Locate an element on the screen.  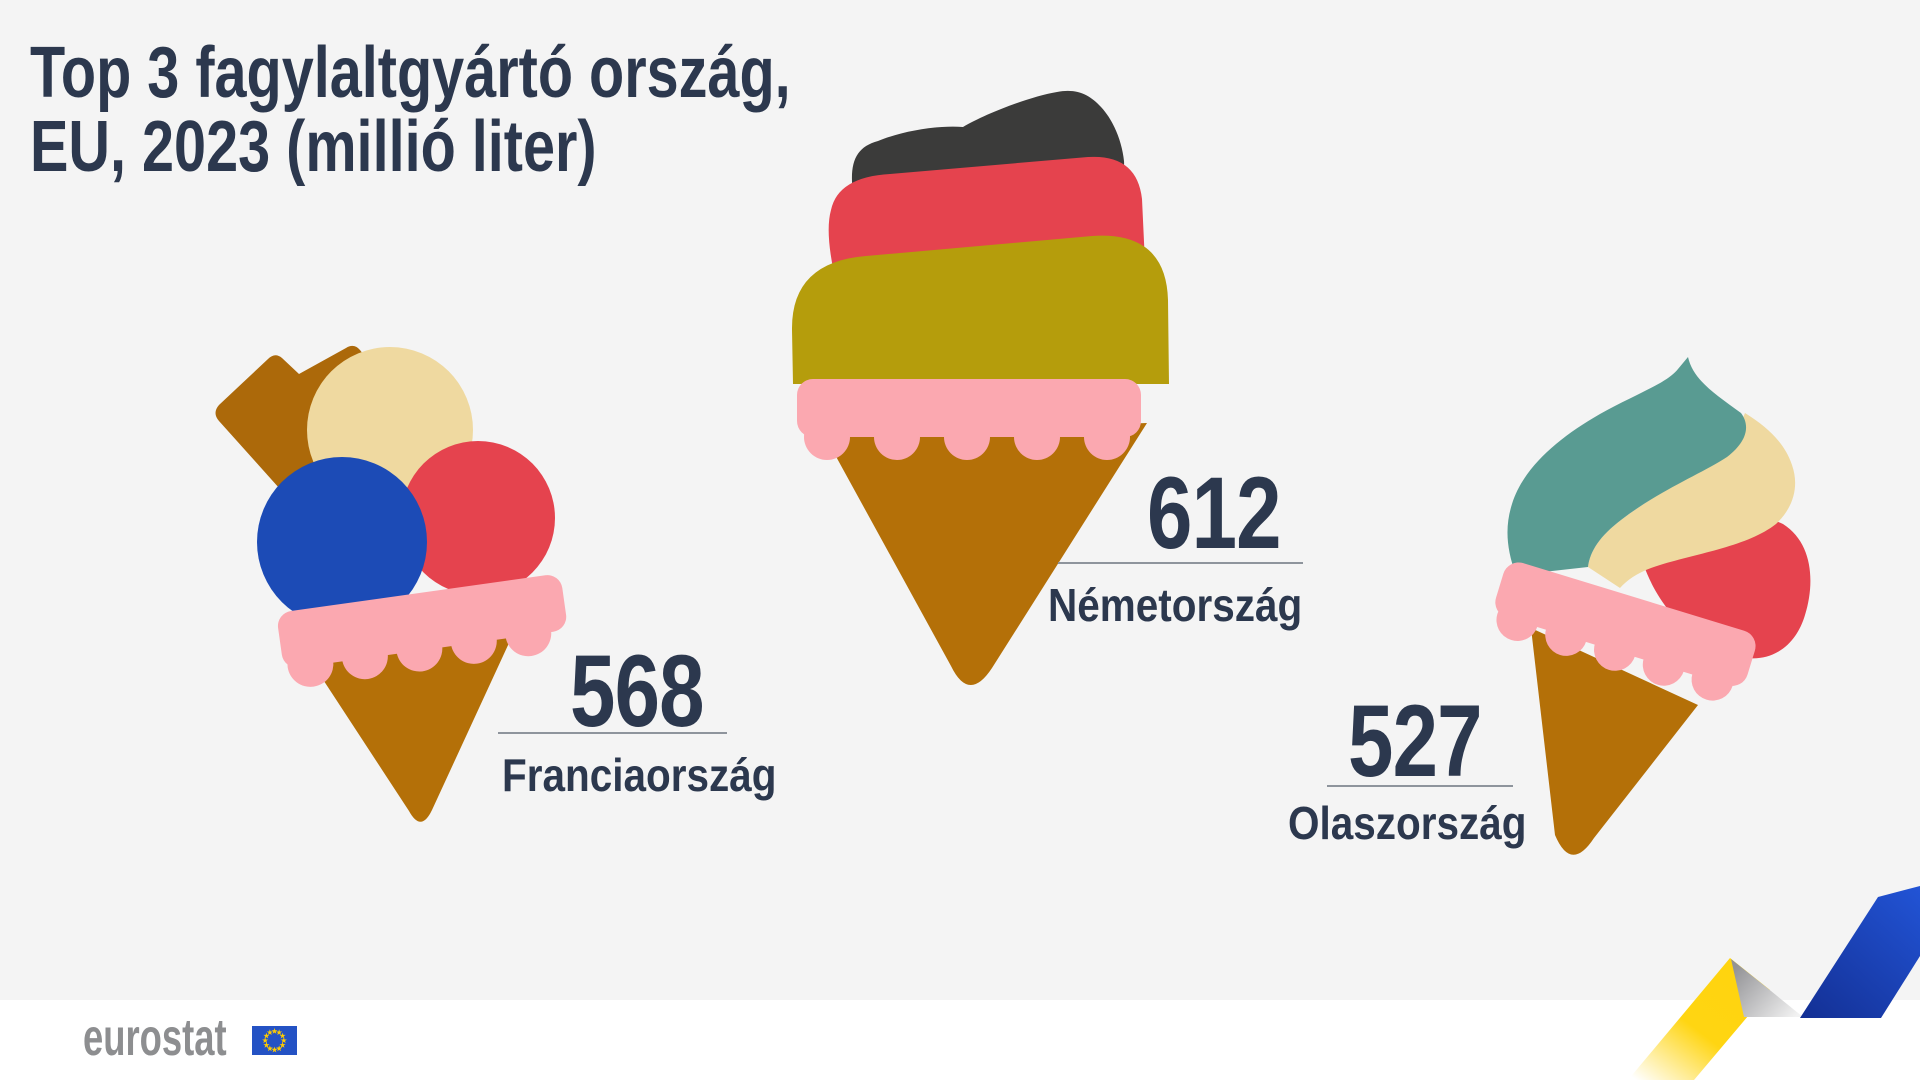
country-label-france: Franciaország is located at coordinates (639, 775).